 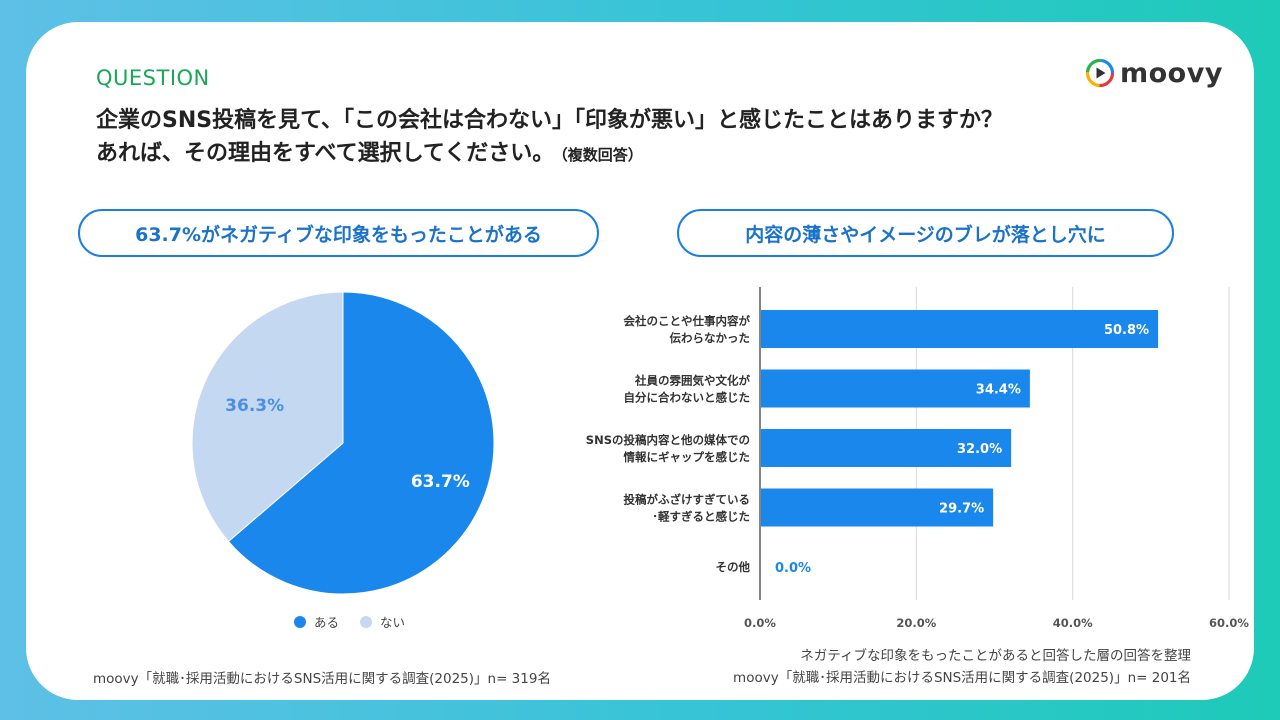 What do you see at coordinates (601, 155) in the screenshot?
I see `title-note: （複数回答）` at bounding box center [601, 155].